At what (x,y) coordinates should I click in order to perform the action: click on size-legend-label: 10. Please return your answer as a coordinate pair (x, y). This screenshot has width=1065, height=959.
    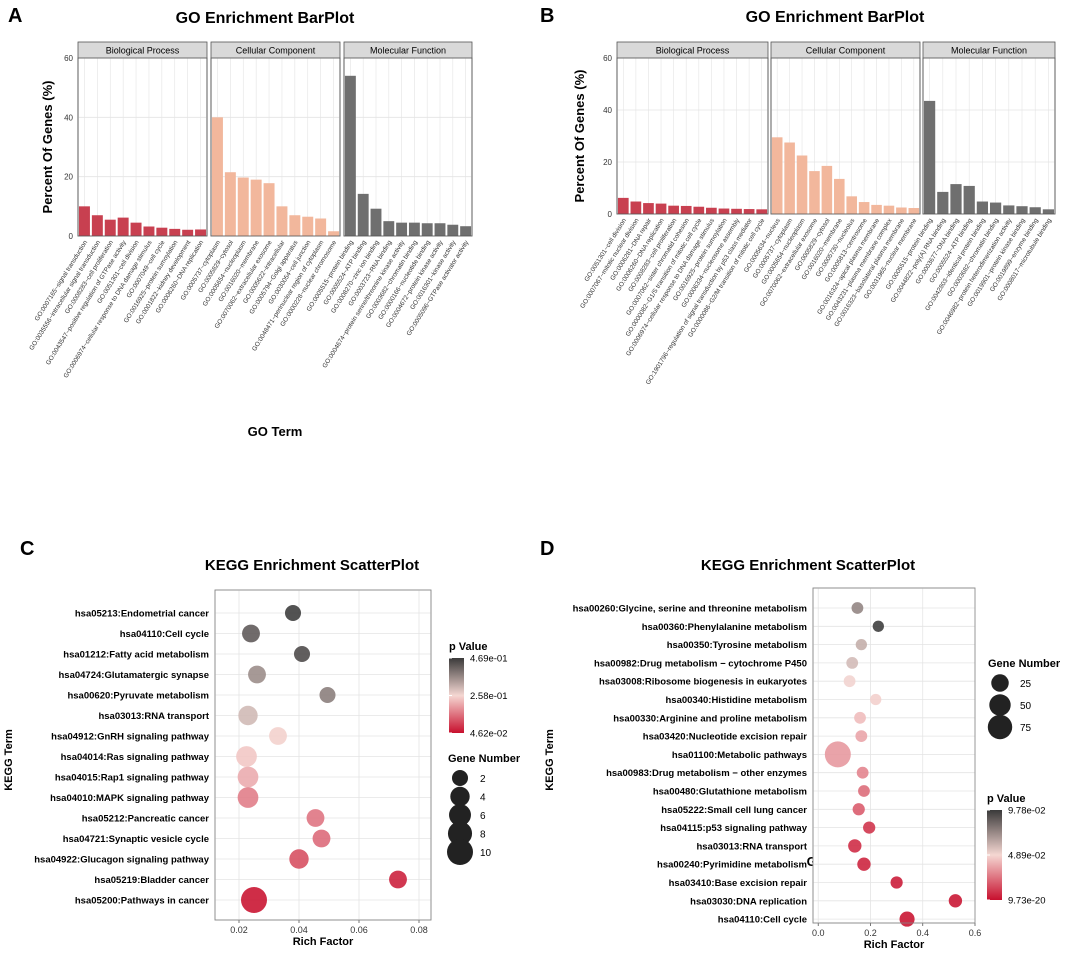
    Looking at the image, I should click on (486, 853).